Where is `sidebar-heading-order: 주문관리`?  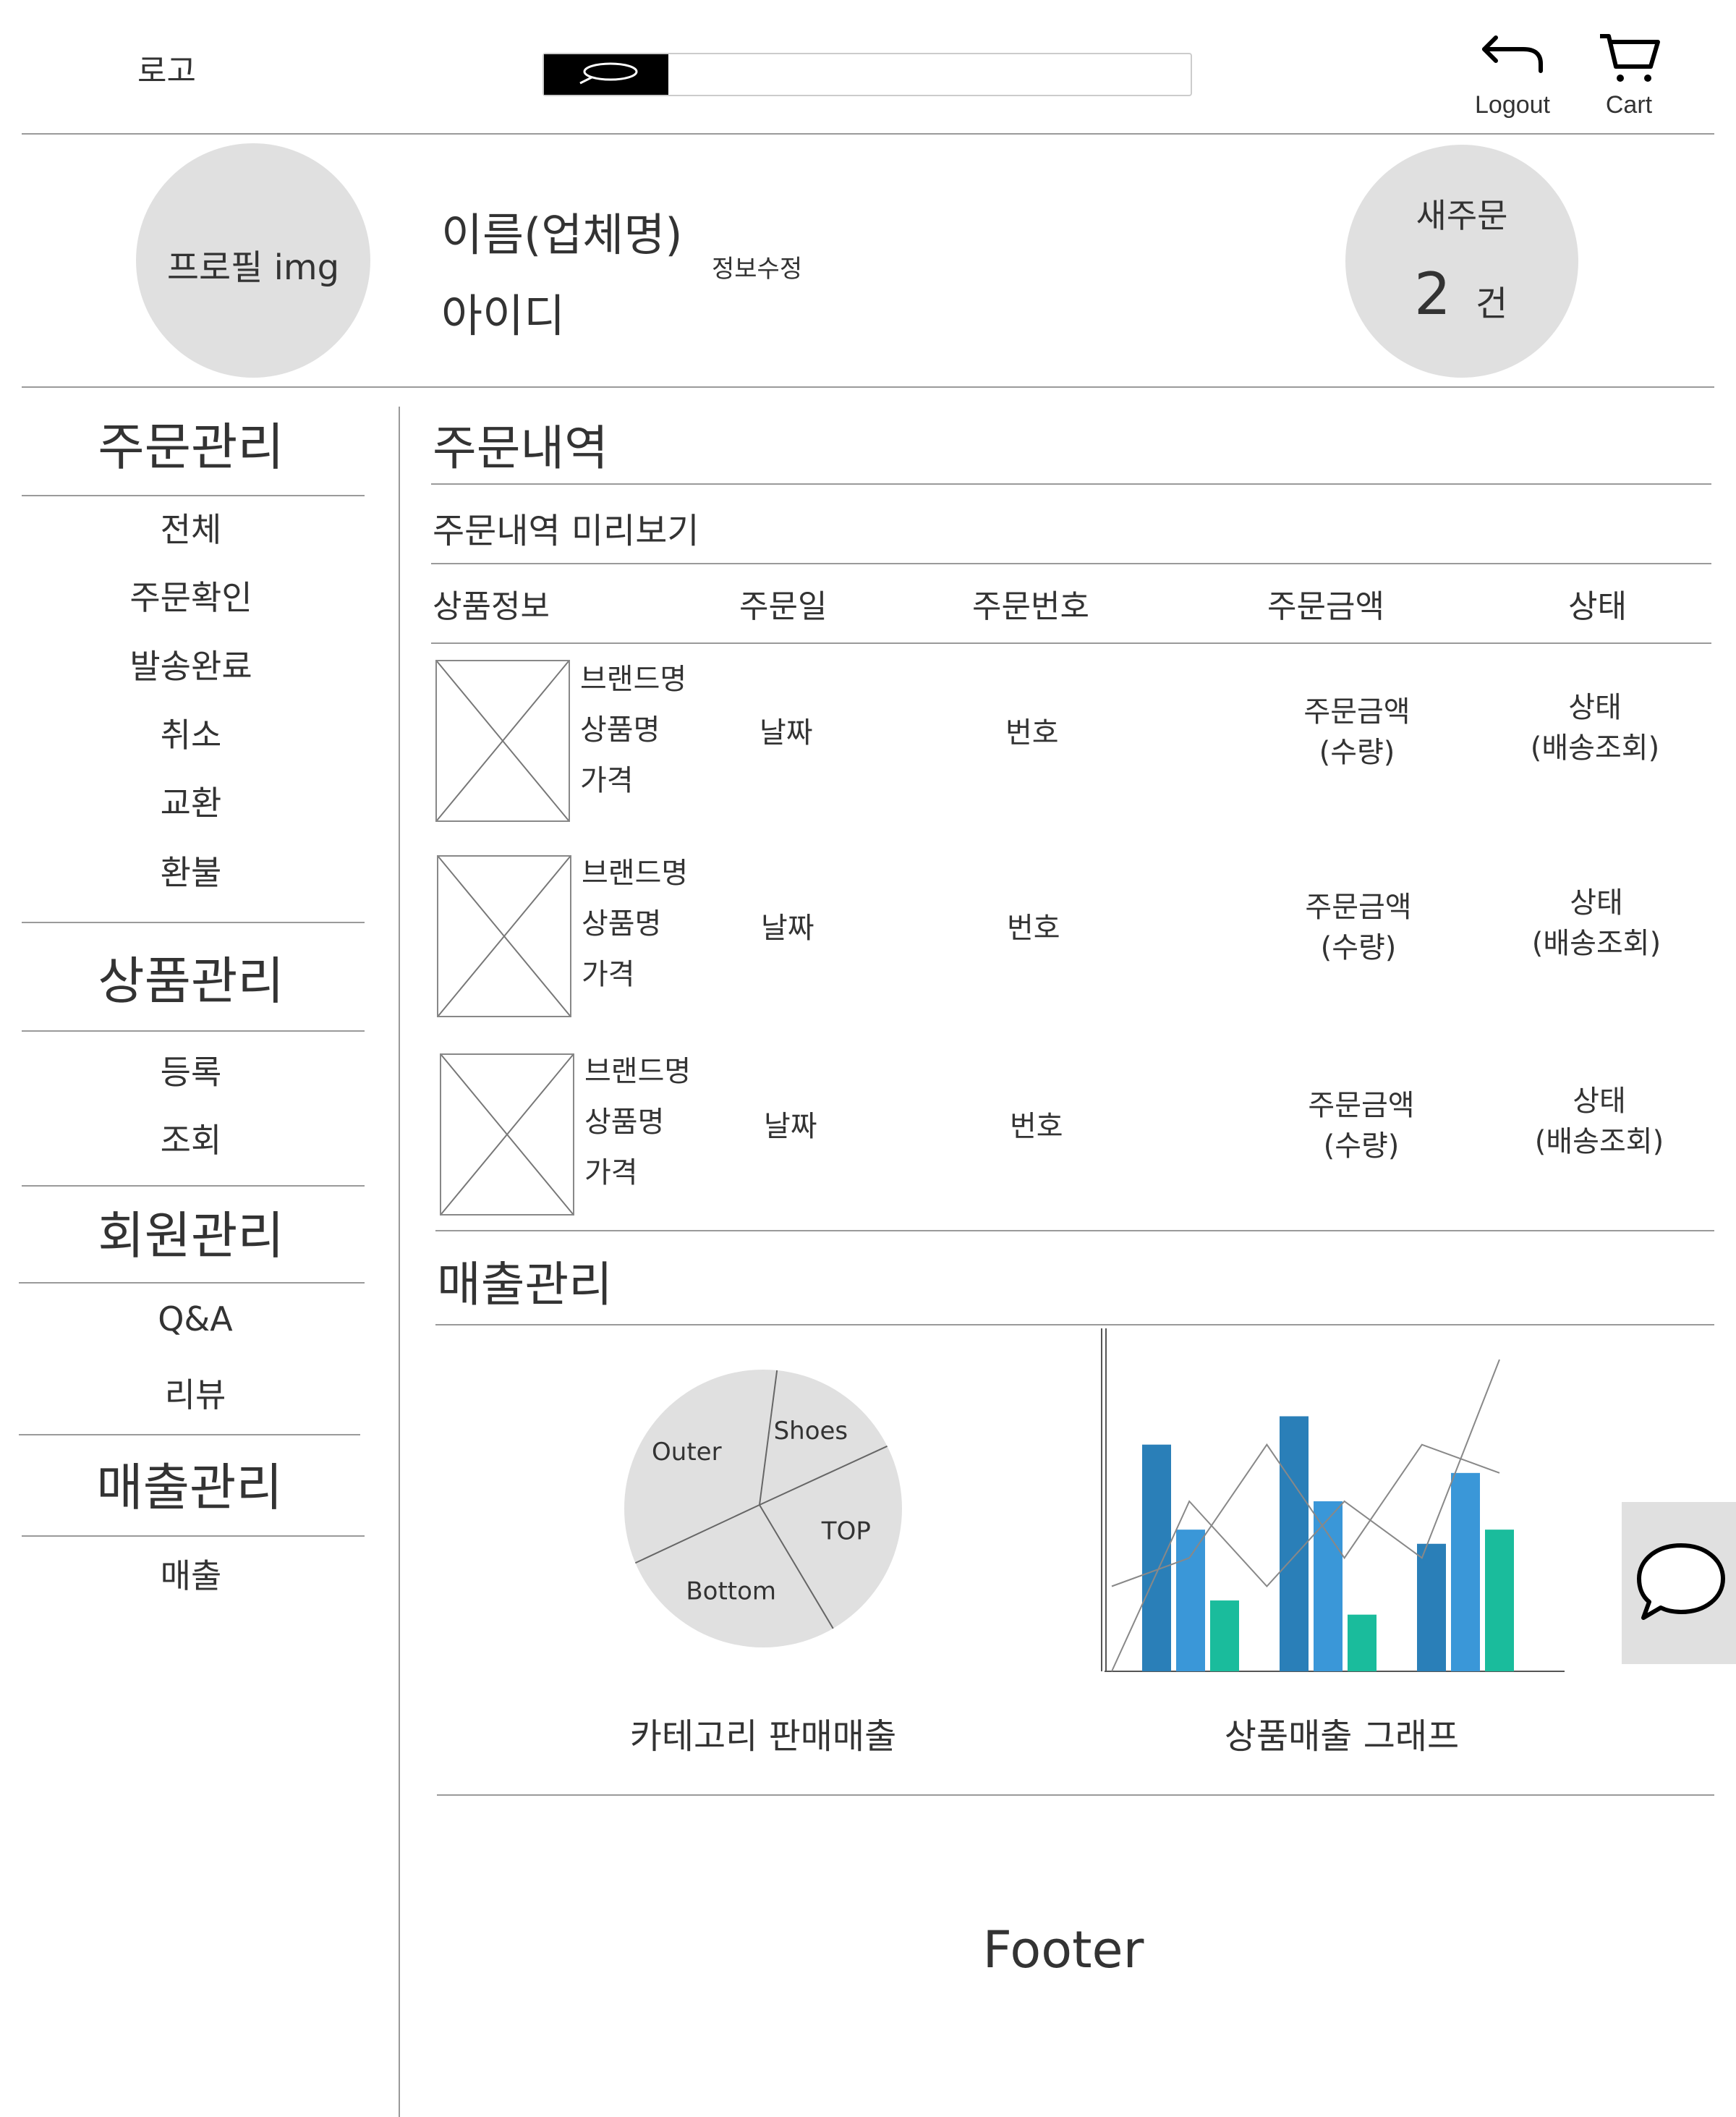
sidebar-heading-order: 주문관리 is located at coordinates (191, 447).